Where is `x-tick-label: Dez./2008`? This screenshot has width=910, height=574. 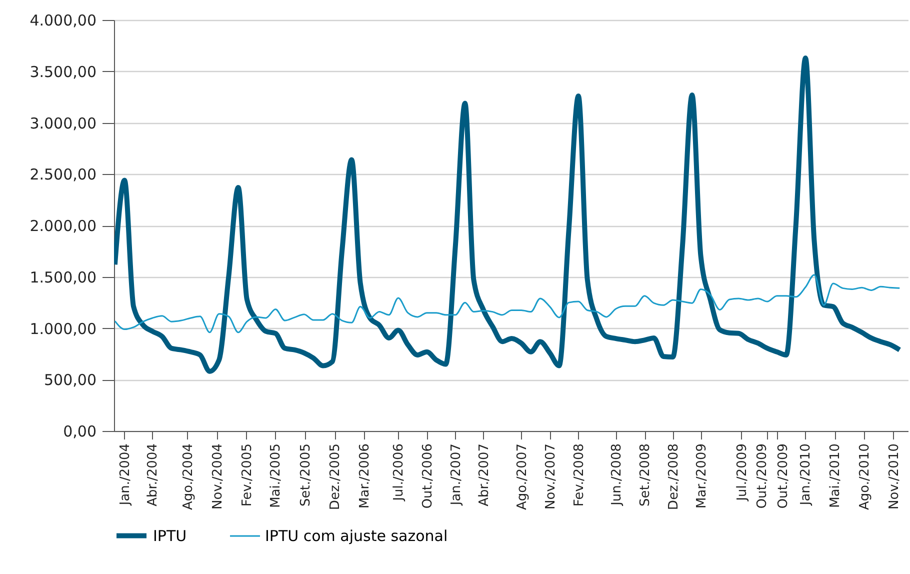
x-tick-label: Dez./2008 is located at coordinates (674, 477).